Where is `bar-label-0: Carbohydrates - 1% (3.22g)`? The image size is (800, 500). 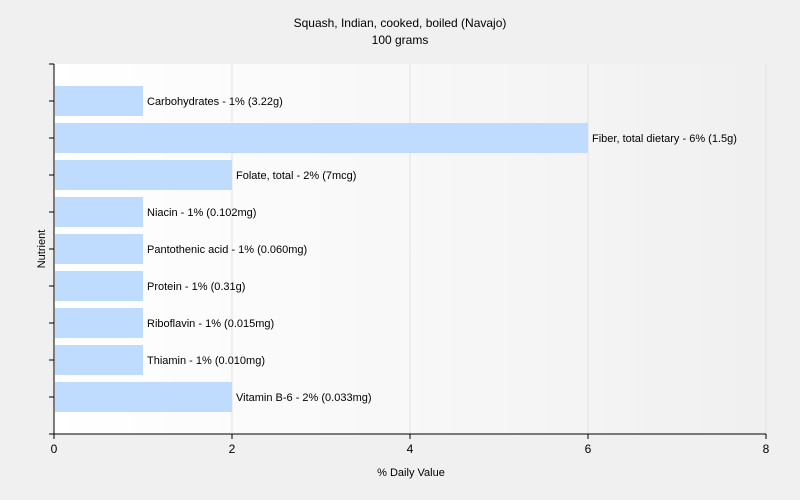 bar-label-0: Carbohydrates - 1% (3.22g) is located at coordinates (215, 102).